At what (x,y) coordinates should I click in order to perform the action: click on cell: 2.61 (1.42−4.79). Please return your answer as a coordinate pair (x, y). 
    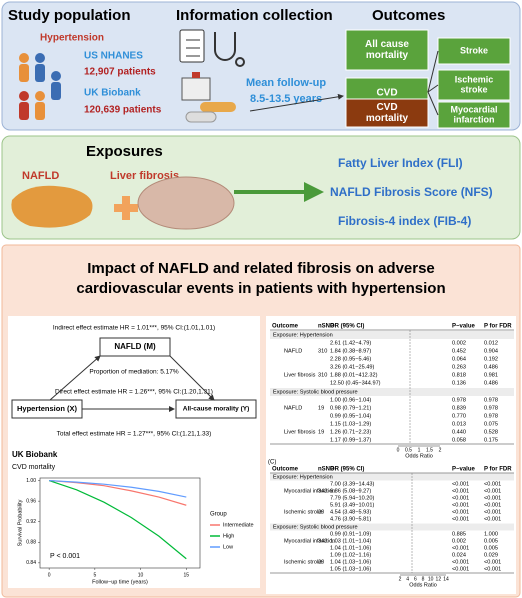
    Looking at the image, I should click on (350, 343).